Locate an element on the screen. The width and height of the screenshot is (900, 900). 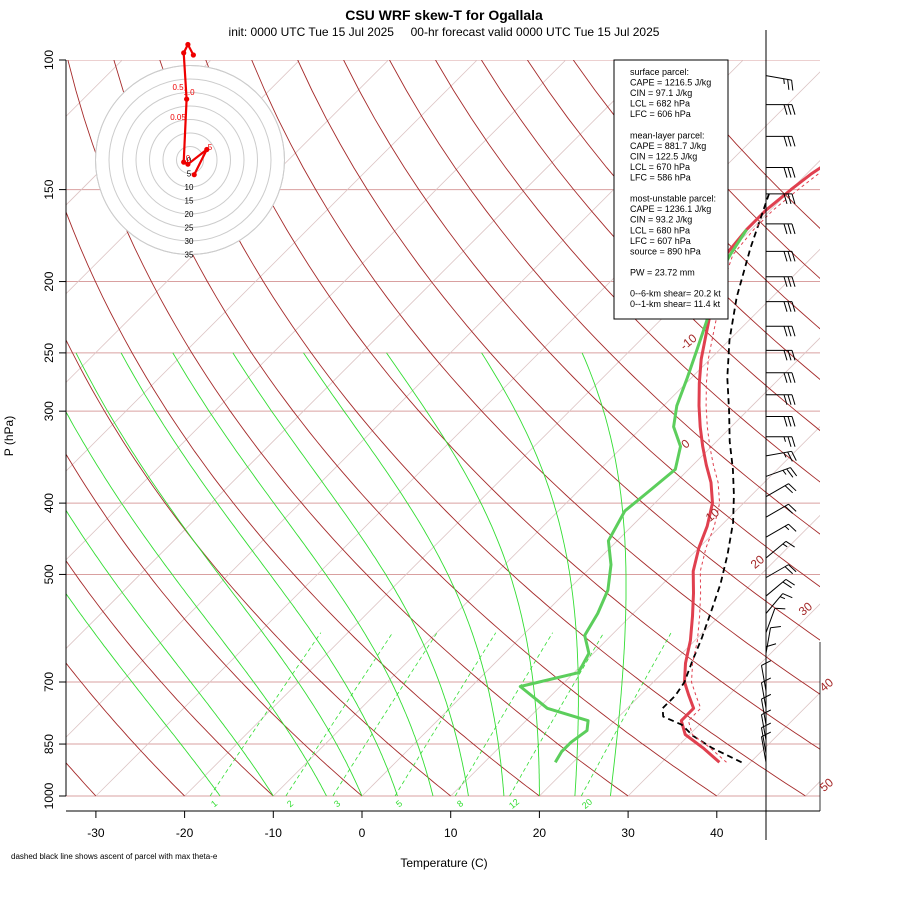
y-tick-label: 200 is located at coordinates (49, 281).